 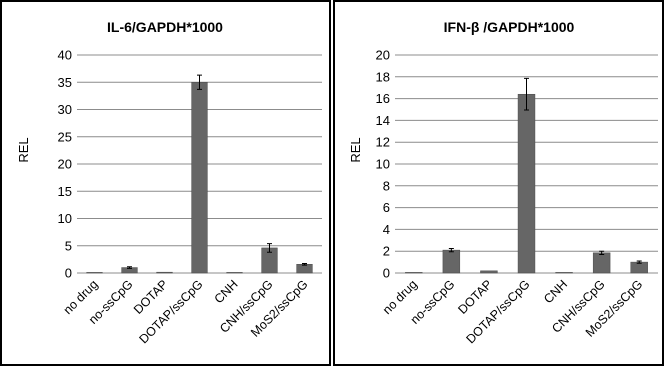 What do you see at coordinates (65, 136) in the screenshot?
I see `y-tick-label: 25` at bounding box center [65, 136].